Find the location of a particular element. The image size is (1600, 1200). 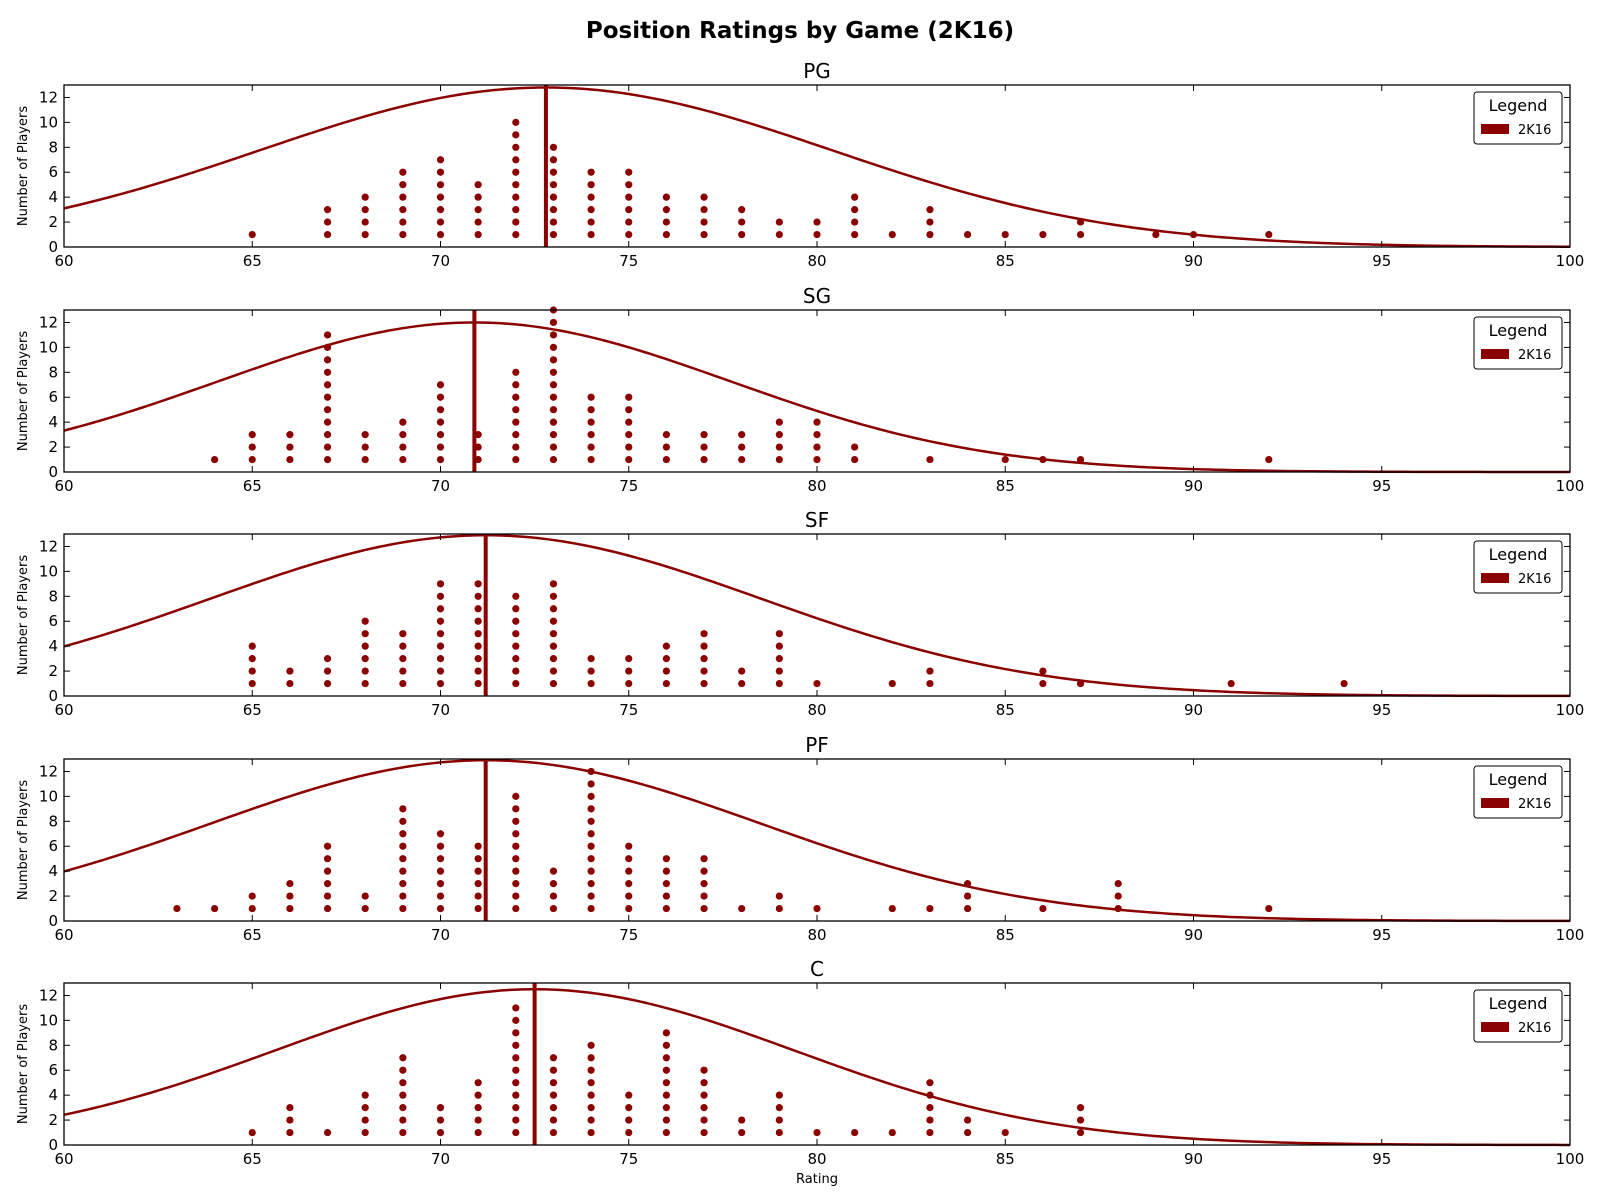

panel-c-ylabel: Number of Players is located at coordinates (23, 1064).